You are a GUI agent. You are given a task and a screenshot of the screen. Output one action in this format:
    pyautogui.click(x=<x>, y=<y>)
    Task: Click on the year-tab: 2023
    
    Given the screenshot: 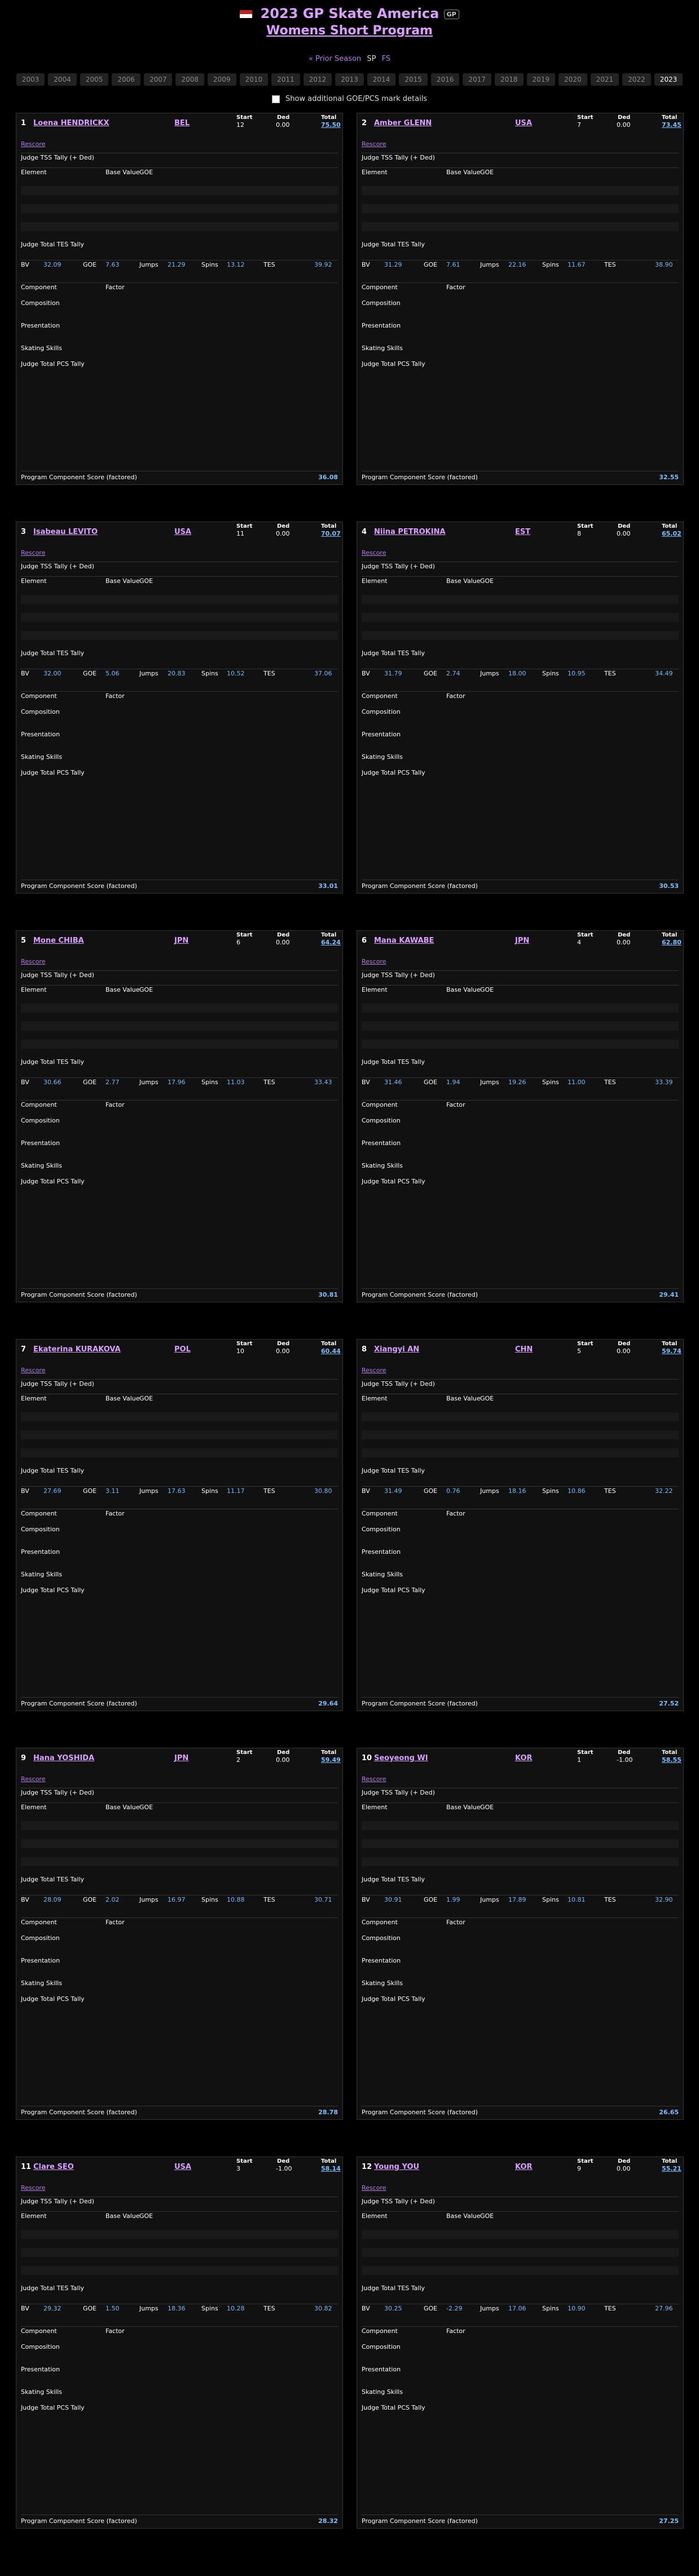 What is the action you would take?
    pyautogui.click(x=668, y=79)
    